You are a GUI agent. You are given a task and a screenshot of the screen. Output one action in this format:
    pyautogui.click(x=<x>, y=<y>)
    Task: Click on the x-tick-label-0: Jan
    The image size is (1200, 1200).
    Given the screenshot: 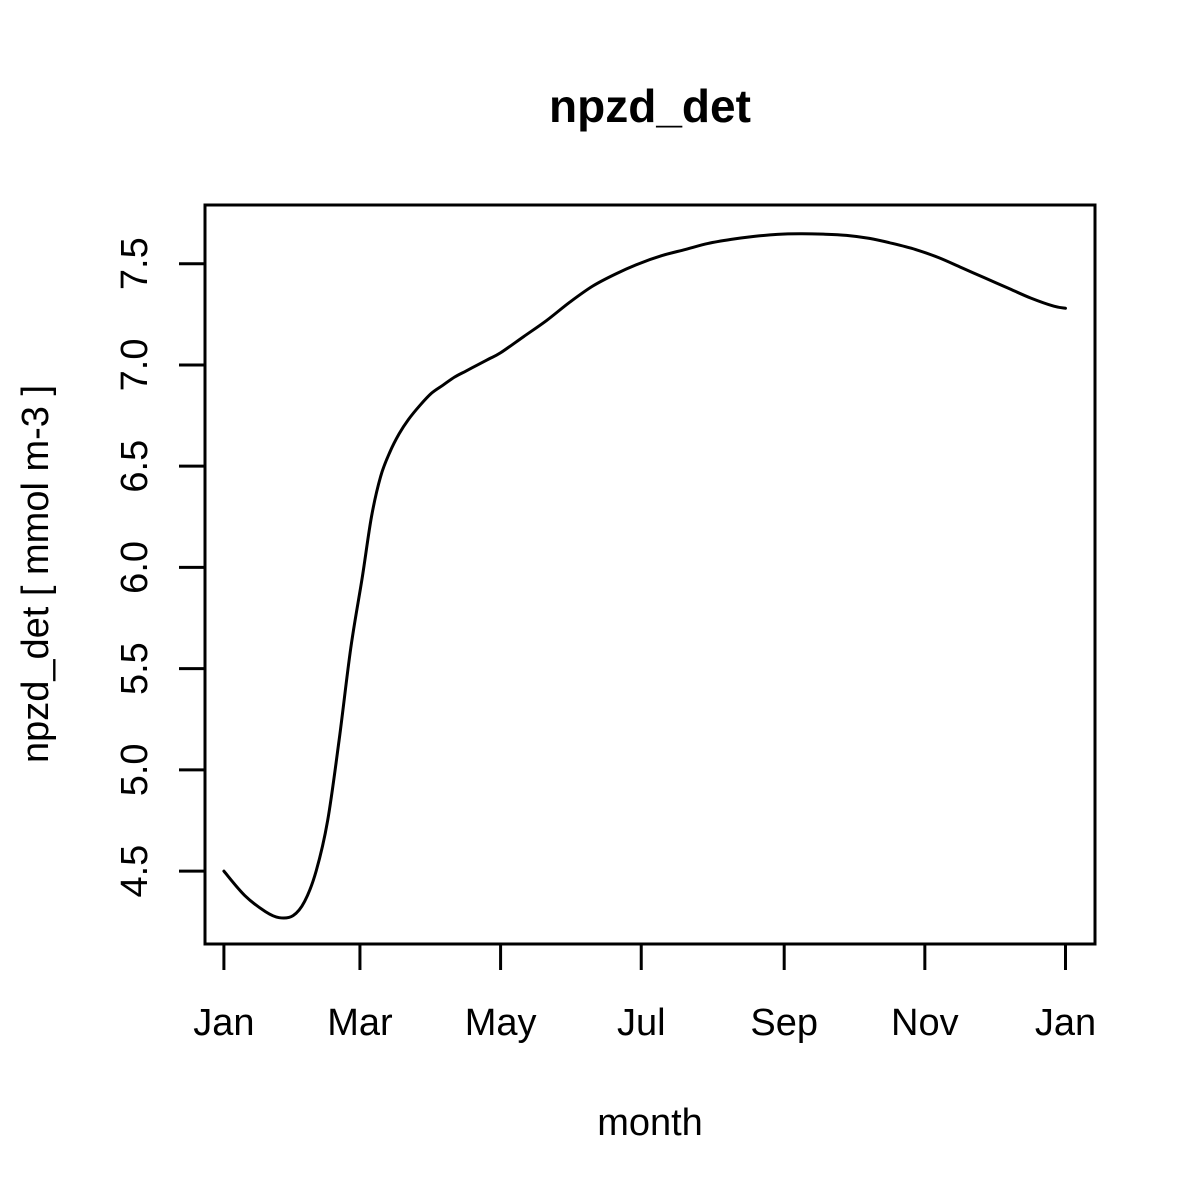 What is the action you would take?
    pyautogui.click(x=223, y=1023)
    